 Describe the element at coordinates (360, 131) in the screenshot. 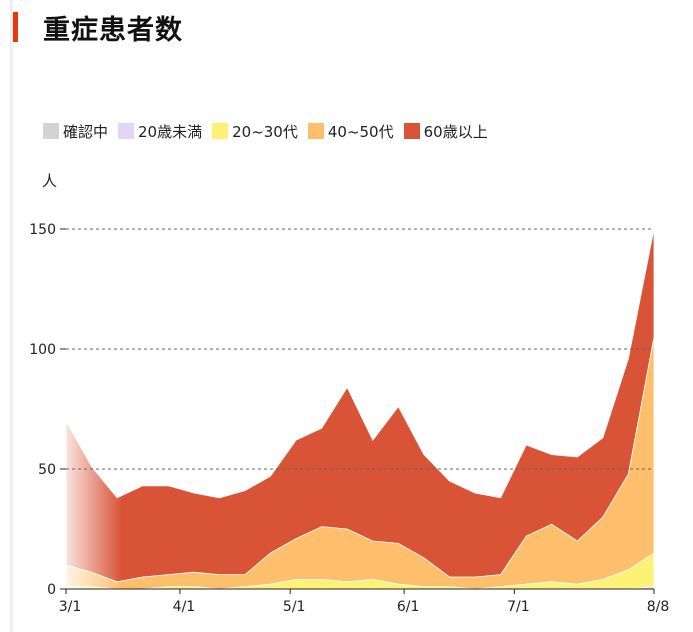

I see `legend-label-40-50s: 40~50代` at that location.